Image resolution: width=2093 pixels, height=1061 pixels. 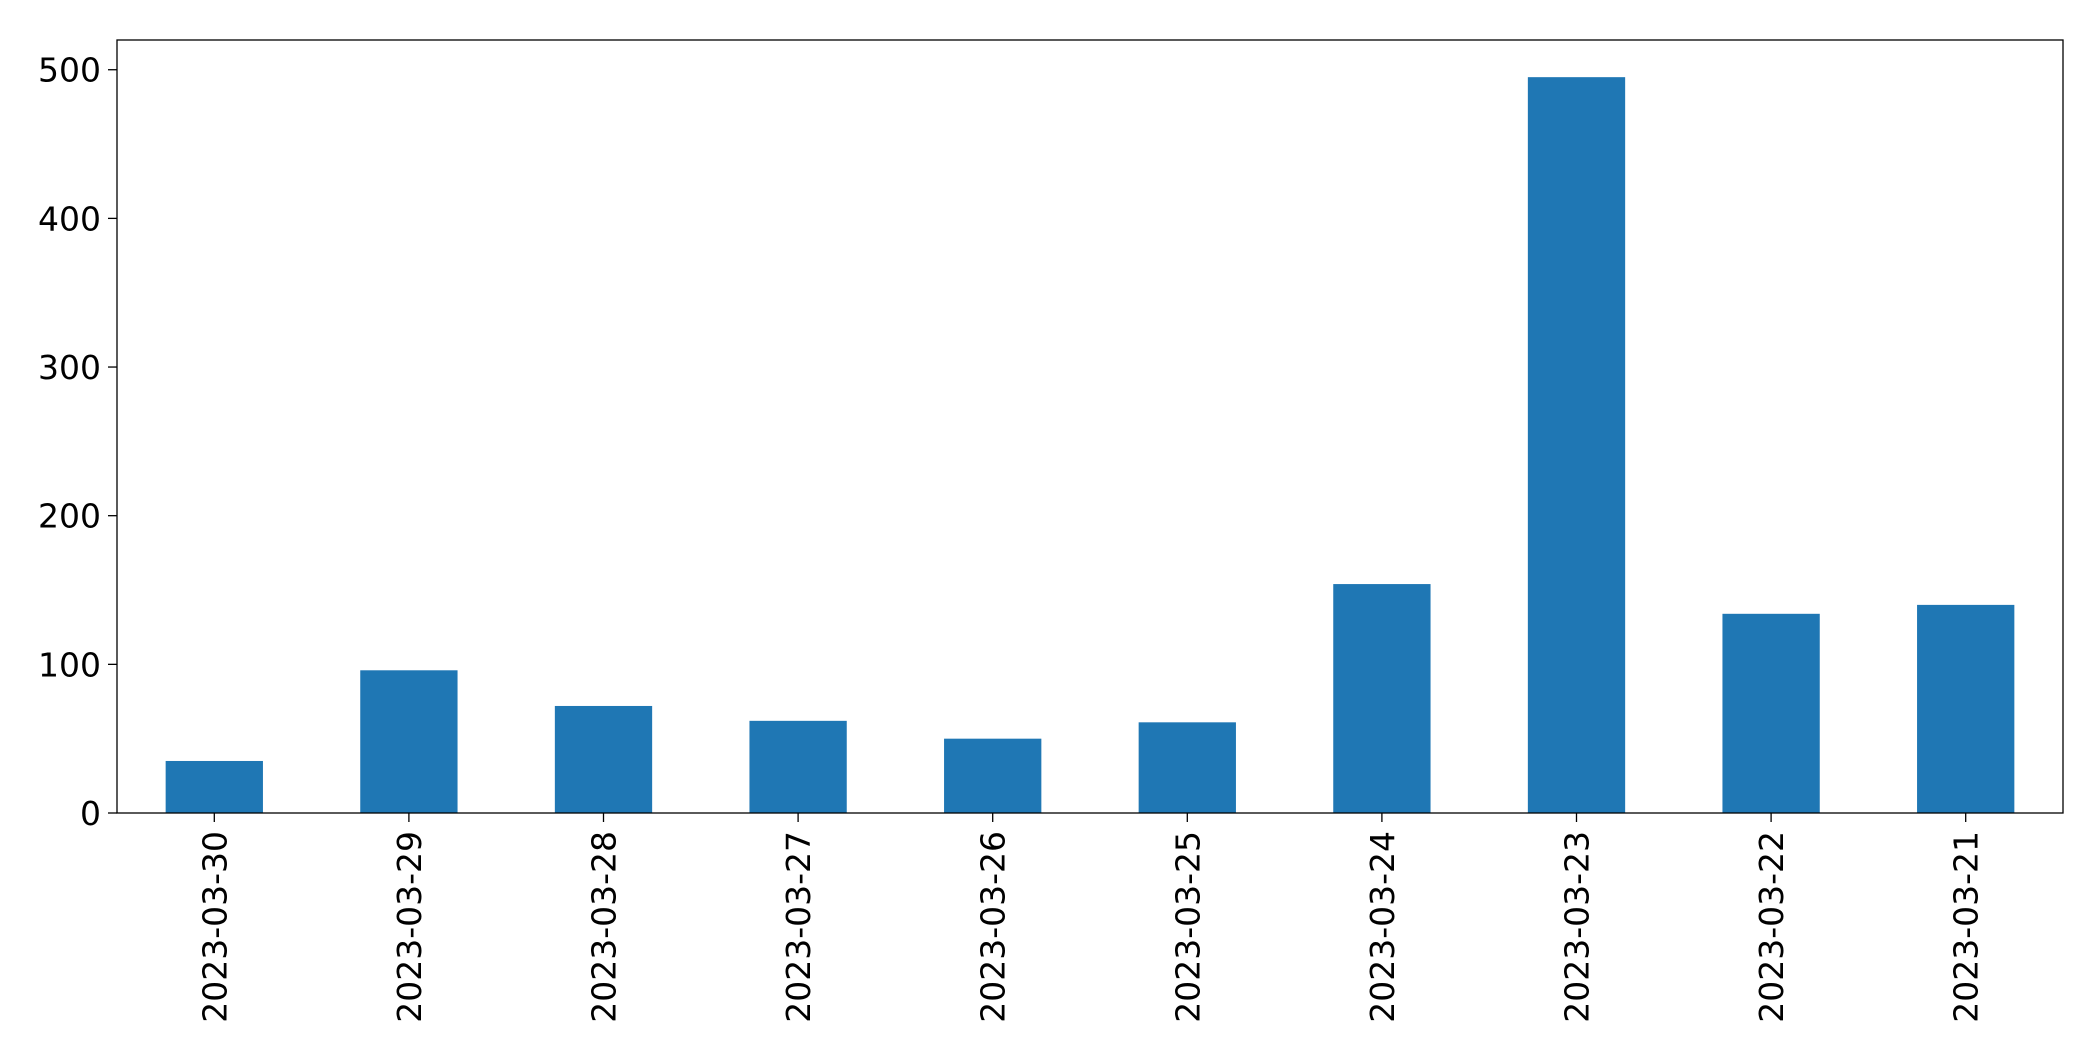 I want to click on y-tick-label: 400, so click(x=69, y=218).